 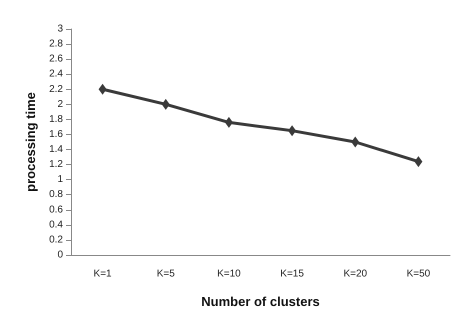 What do you see at coordinates (56, 89) in the screenshot?
I see `y-tick-label: 2.2` at bounding box center [56, 89].